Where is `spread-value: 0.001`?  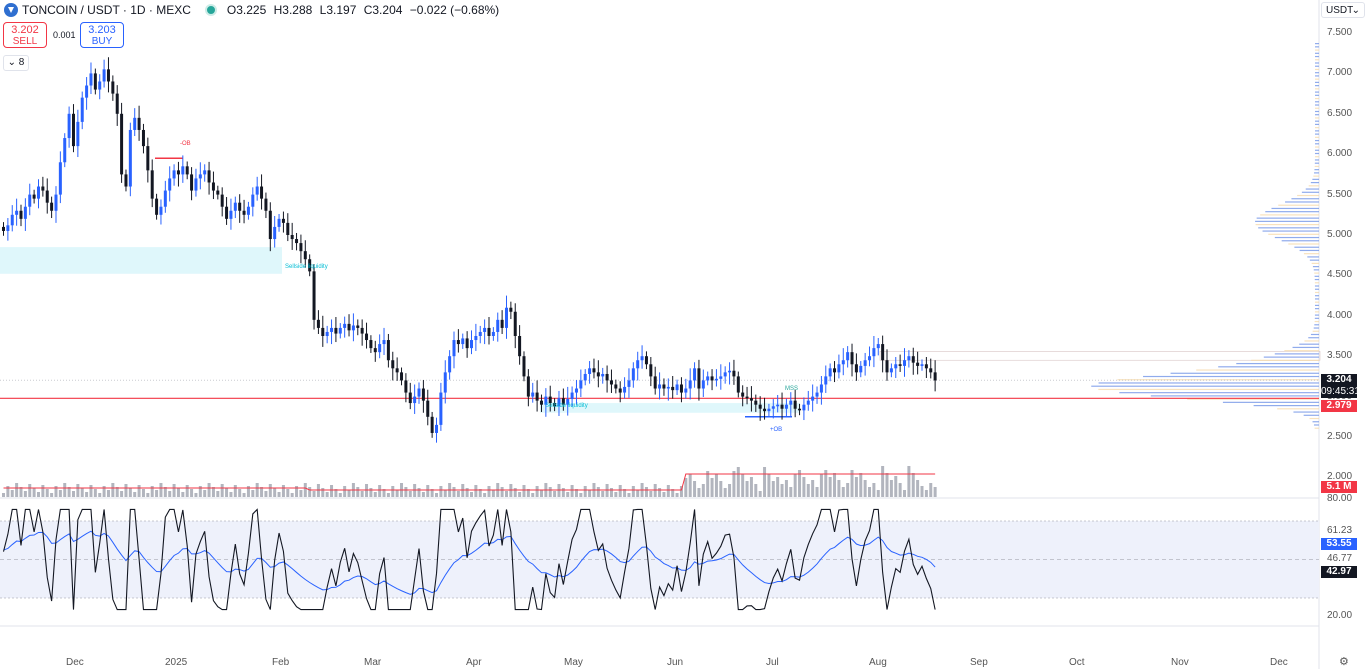 spread-value: 0.001 is located at coordinates (64, 35).